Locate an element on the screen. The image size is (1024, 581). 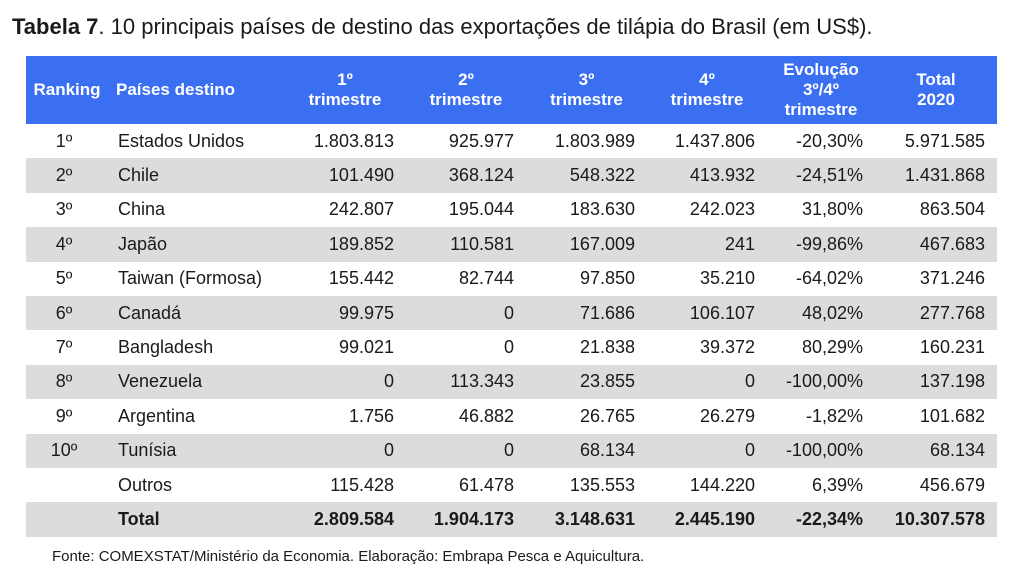
cell-country: Venezuela is located at coordinates (196, 382).